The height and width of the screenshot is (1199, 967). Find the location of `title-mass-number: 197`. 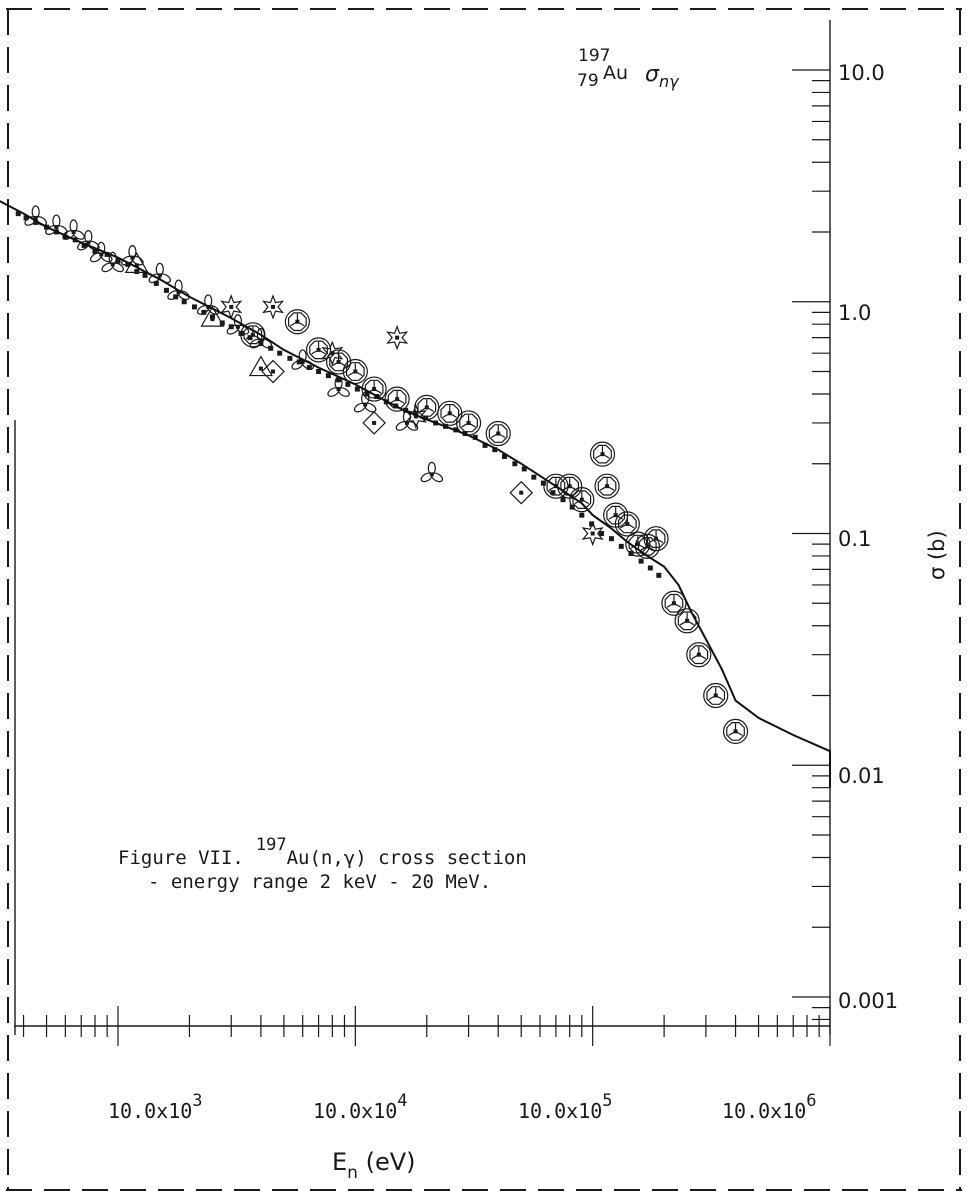

title-mass-number: 197 is located at coordinates (594, 56).